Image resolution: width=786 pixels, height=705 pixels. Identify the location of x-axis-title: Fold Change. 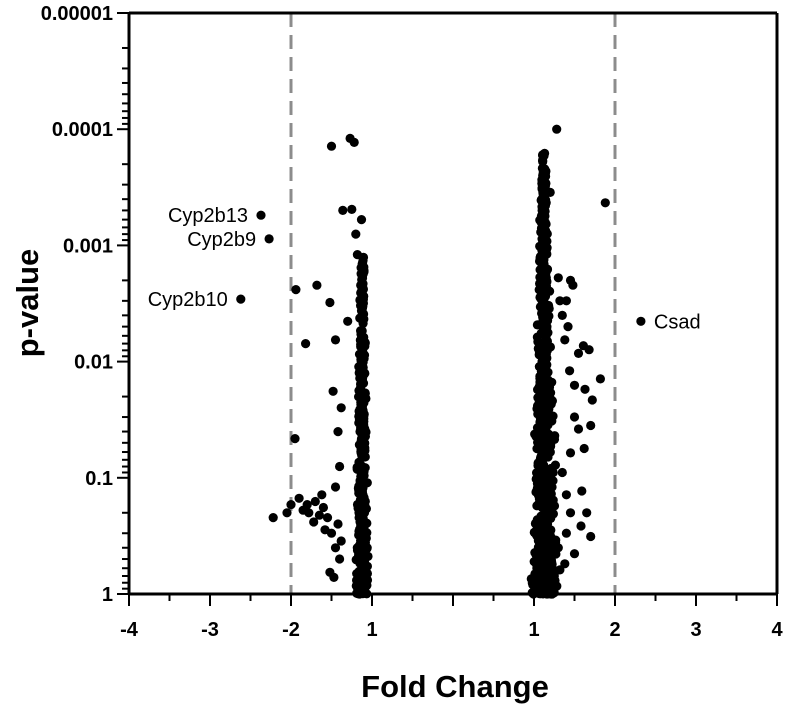
(455, 686).